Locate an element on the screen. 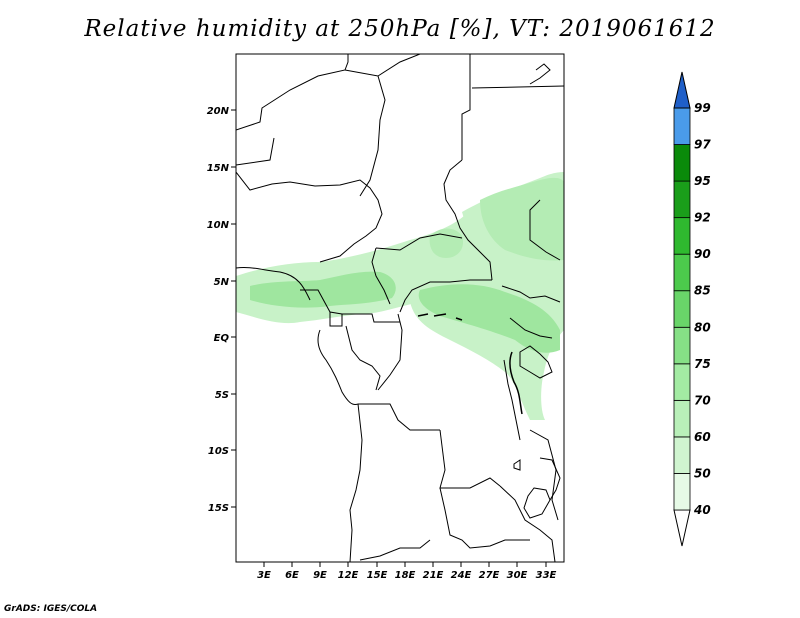  lon-tick-label: 3E is located at coordinates (264, 575).